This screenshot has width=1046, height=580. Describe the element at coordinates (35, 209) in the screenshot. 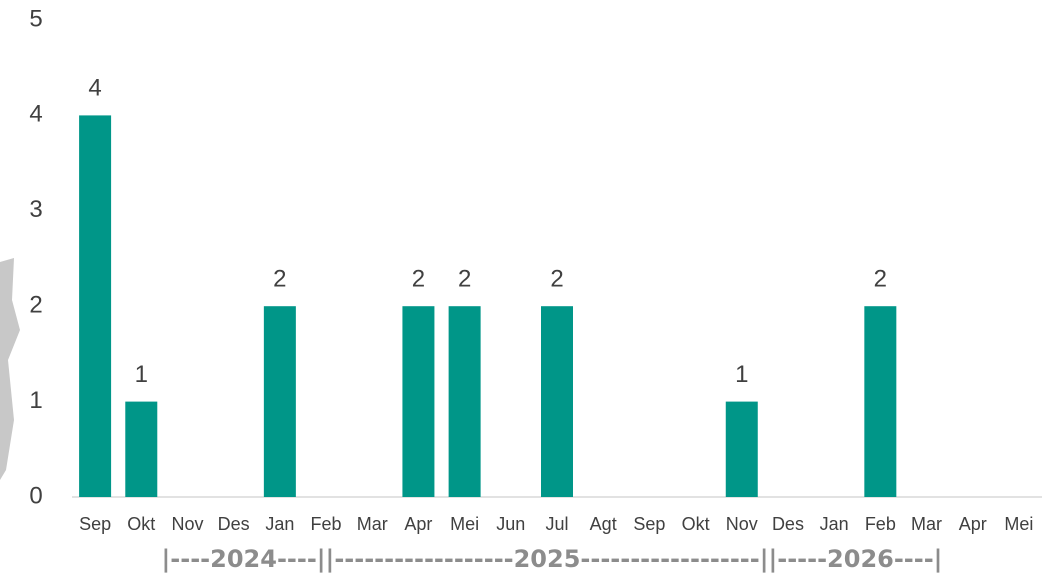

I see `y-tick-label: 3` at that location.